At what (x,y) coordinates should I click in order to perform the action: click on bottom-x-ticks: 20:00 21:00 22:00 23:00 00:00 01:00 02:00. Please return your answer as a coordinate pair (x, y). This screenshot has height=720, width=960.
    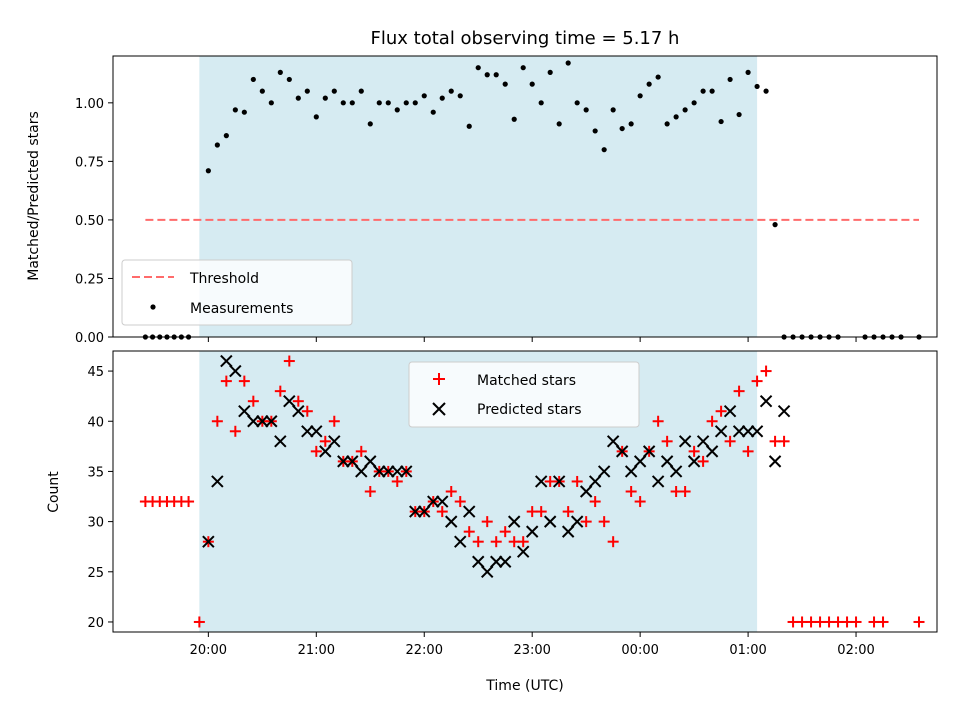
    Looking at the image, I should click on (532, 645).